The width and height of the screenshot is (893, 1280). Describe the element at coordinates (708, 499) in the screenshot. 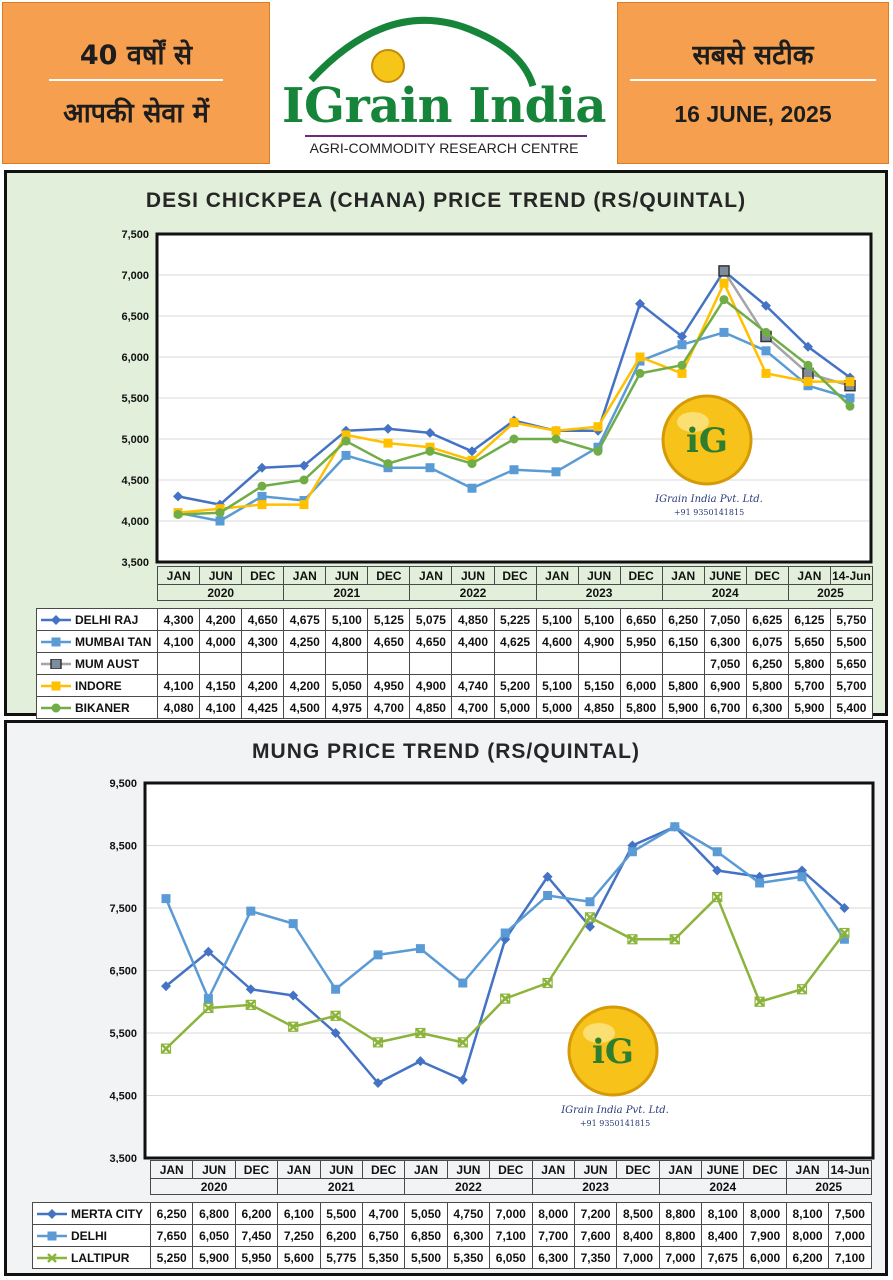

I see `chana-watermark-company: IGrain India Pvt. Ltd.` at that location.